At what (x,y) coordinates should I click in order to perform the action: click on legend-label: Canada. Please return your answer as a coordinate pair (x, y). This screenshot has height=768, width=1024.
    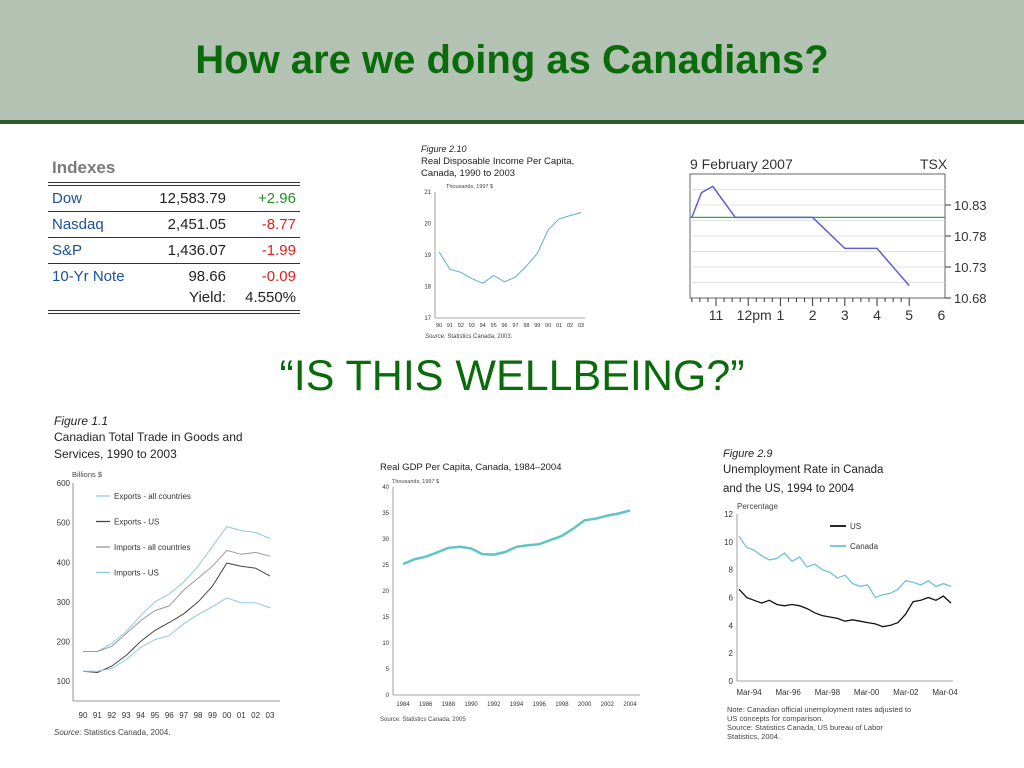
    Looking at the image, I should click on (864, 546).